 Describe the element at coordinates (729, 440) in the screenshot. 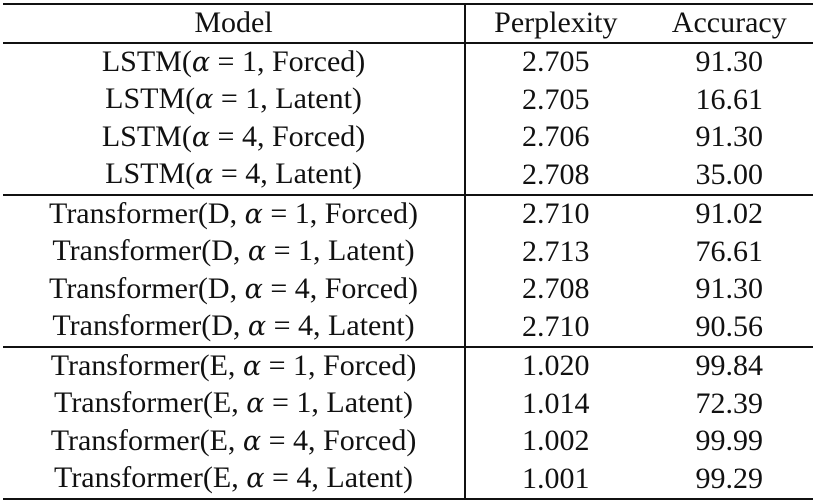

I see `accuracy-cell: 99.99` at that location.